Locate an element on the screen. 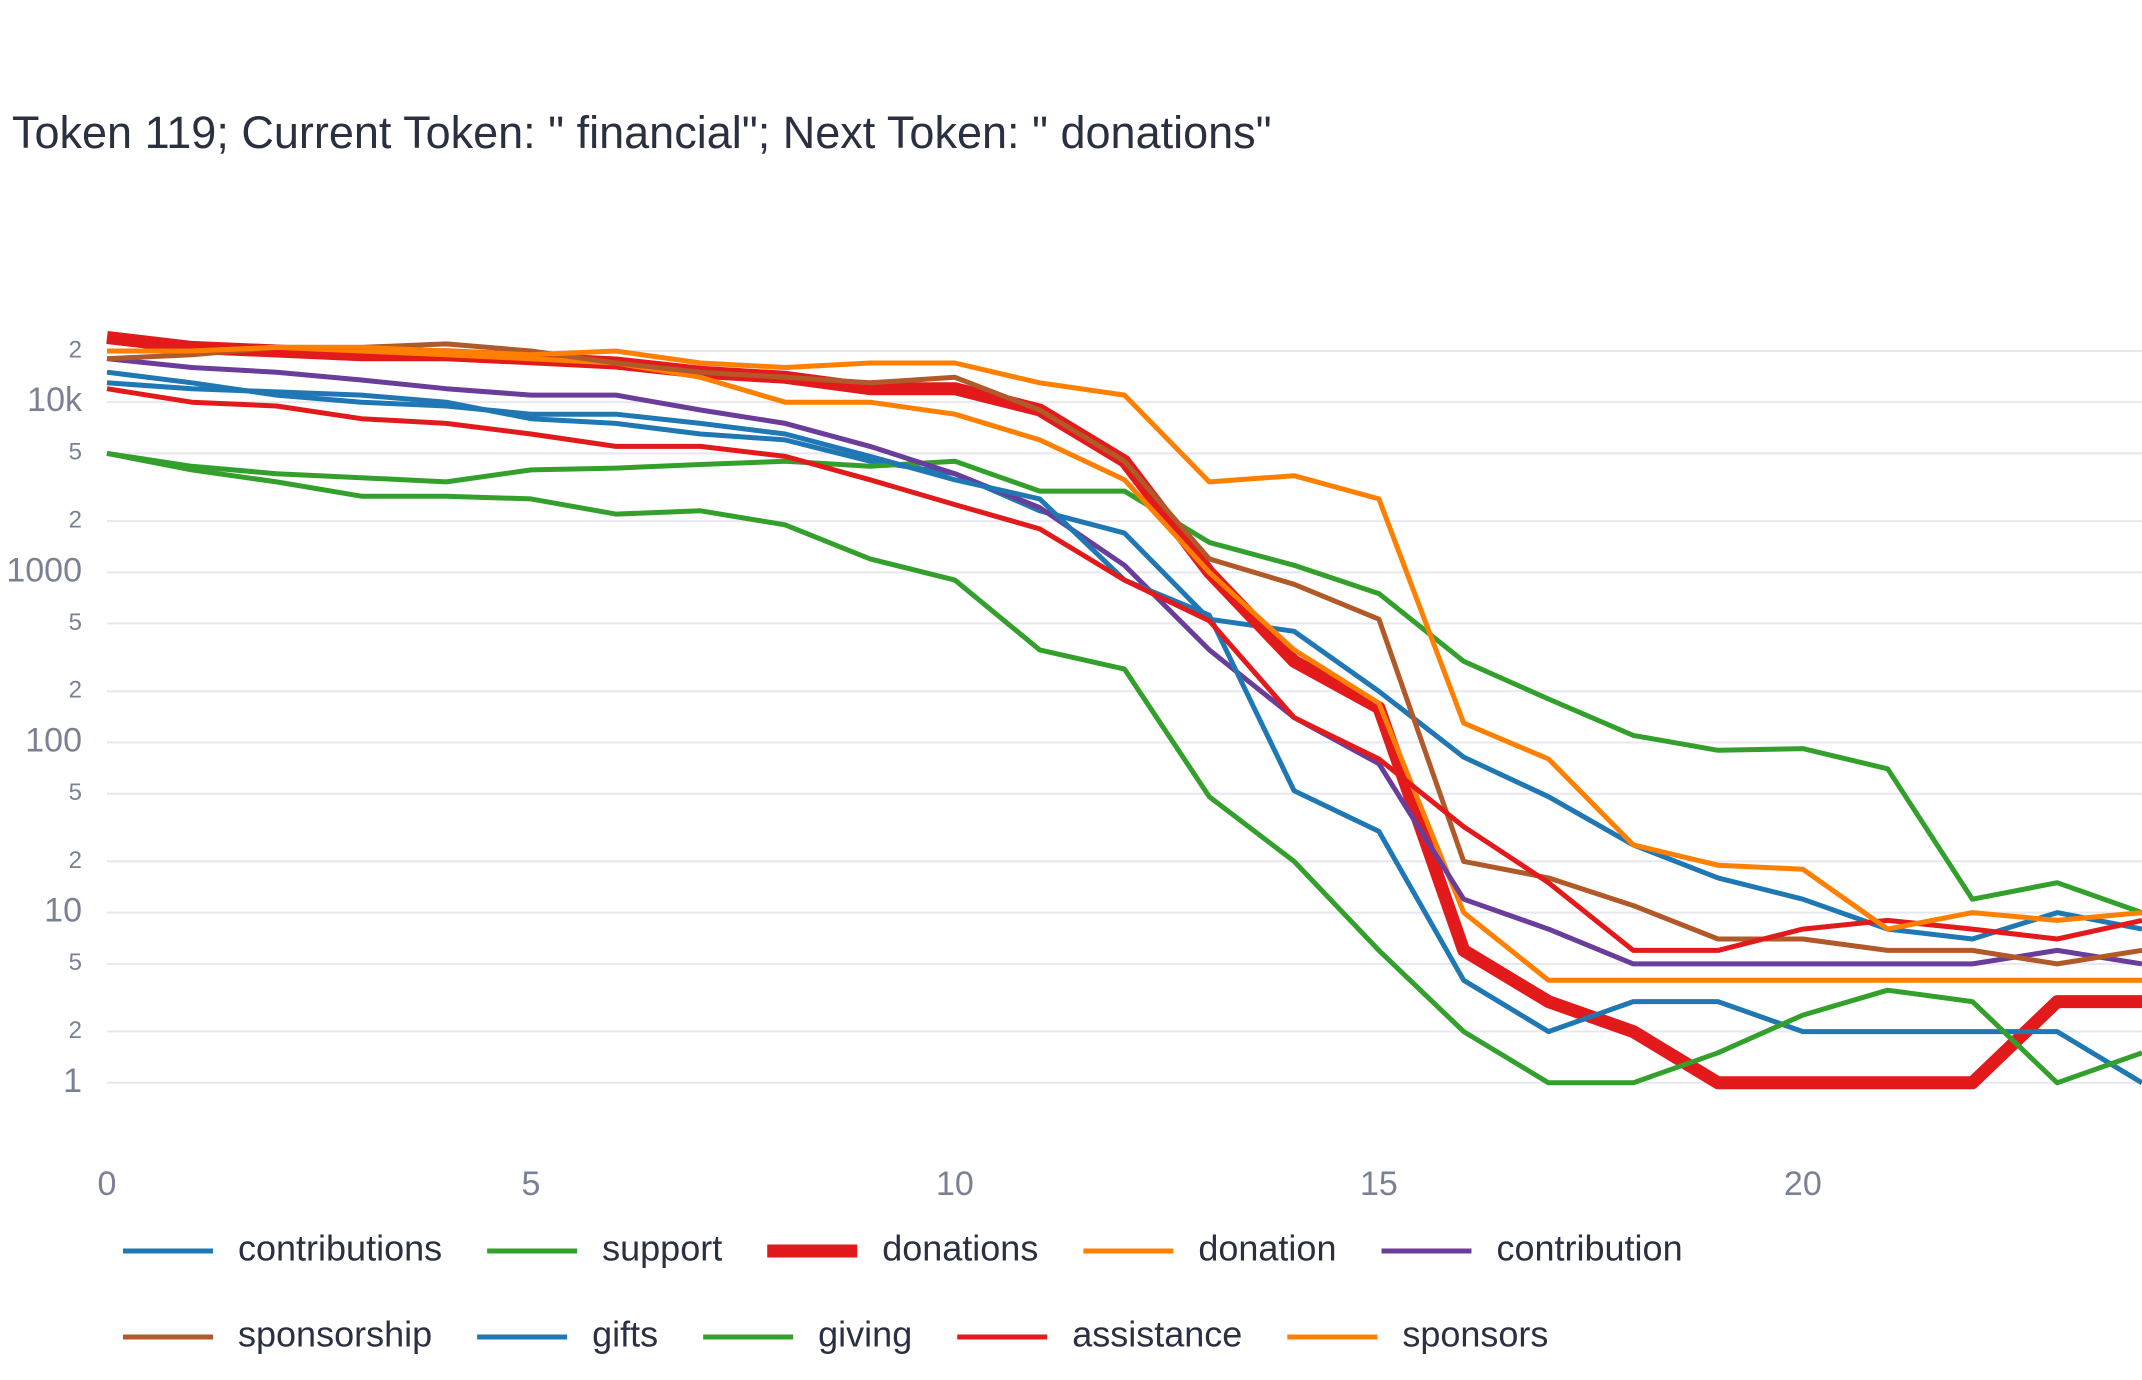  legend-label: donation is located at coordinates (1267, 1248).